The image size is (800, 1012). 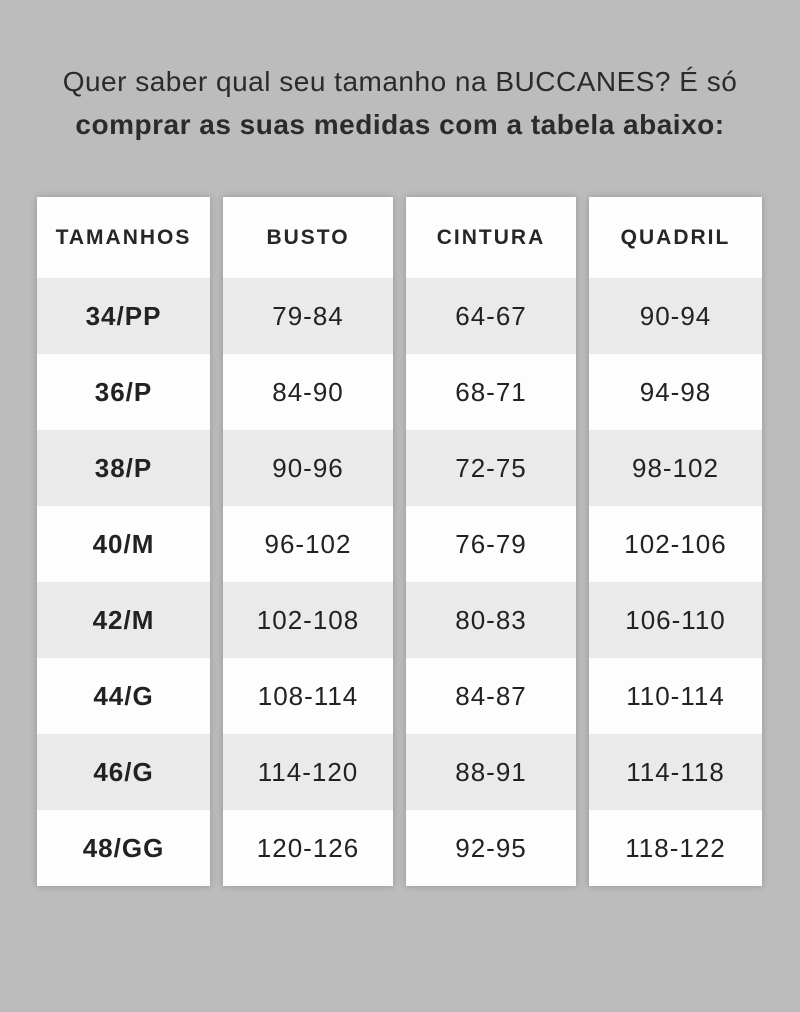 I want to click on column-header-busto: BUSTO, so click(x=308, y=237).